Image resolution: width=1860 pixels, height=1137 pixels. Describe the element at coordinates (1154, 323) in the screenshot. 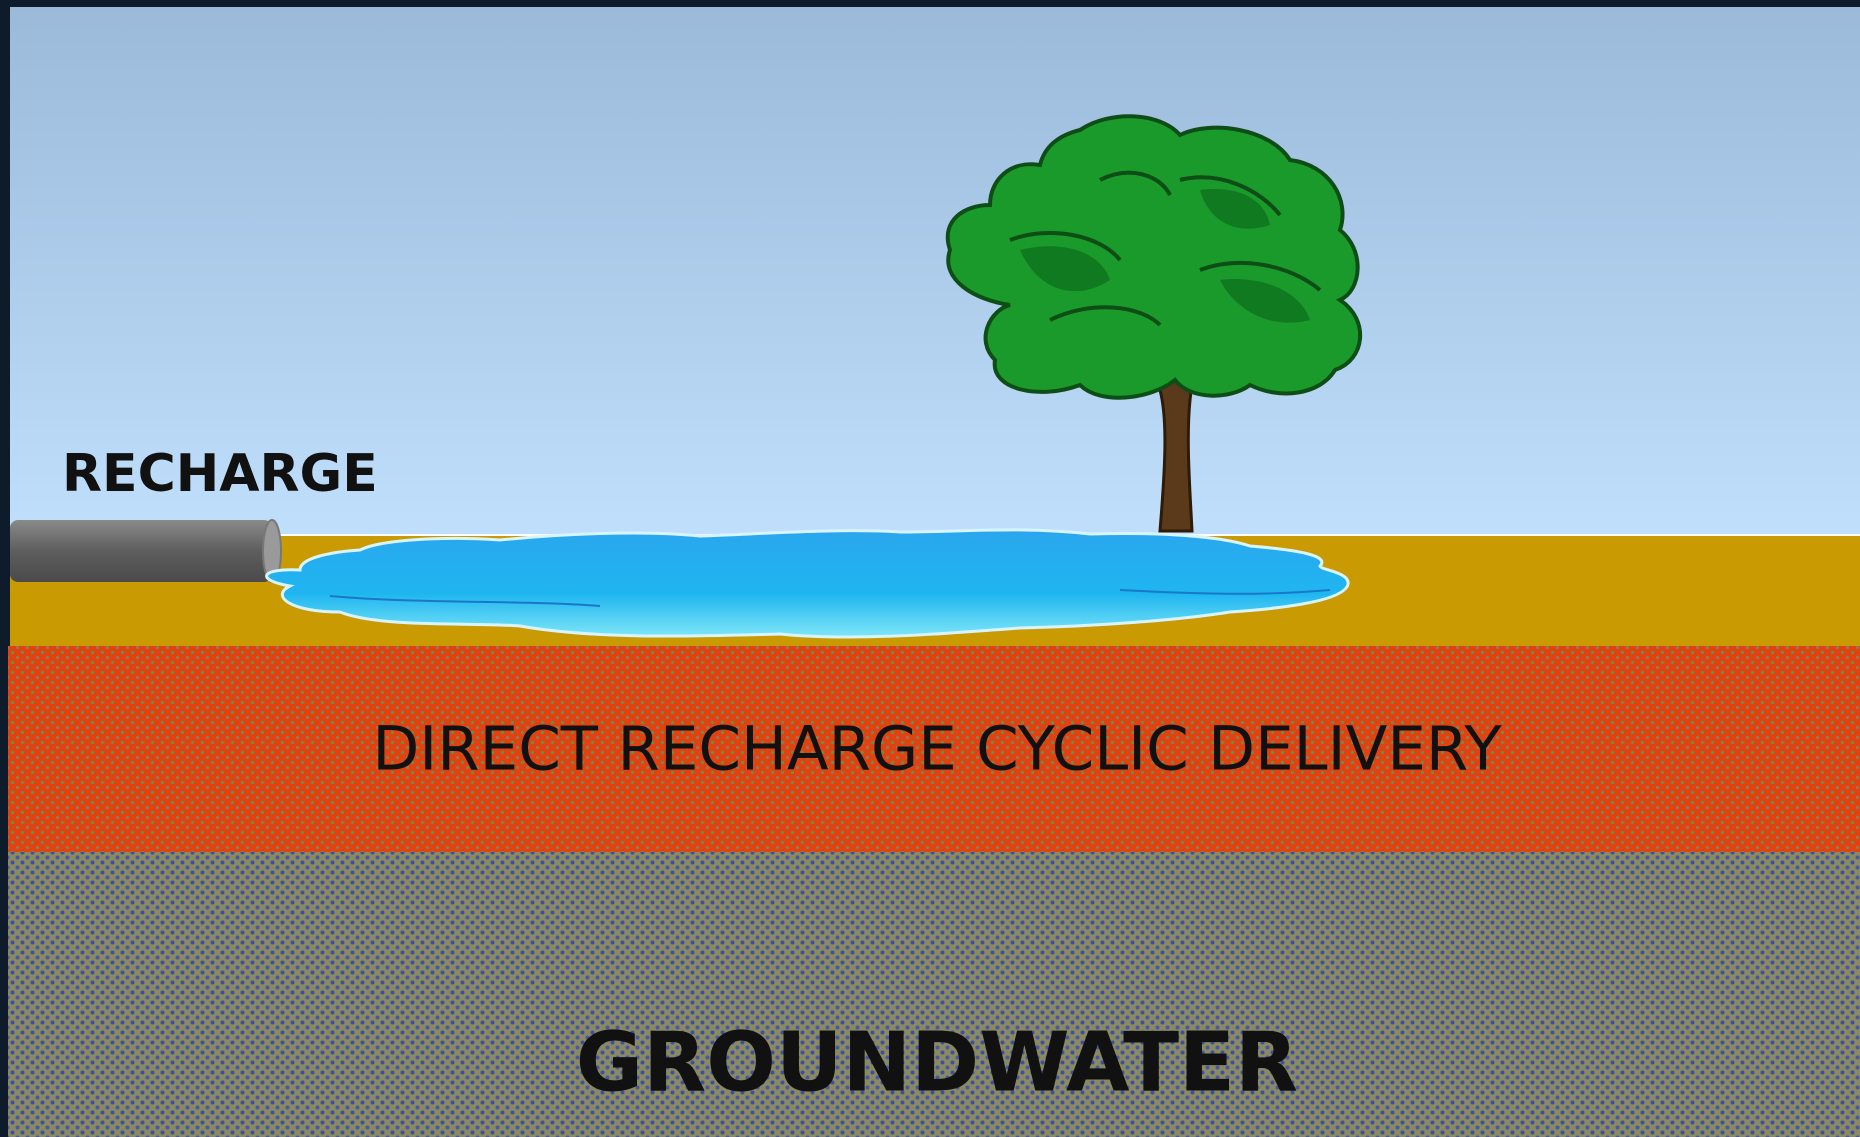

I see `tree` at that location.